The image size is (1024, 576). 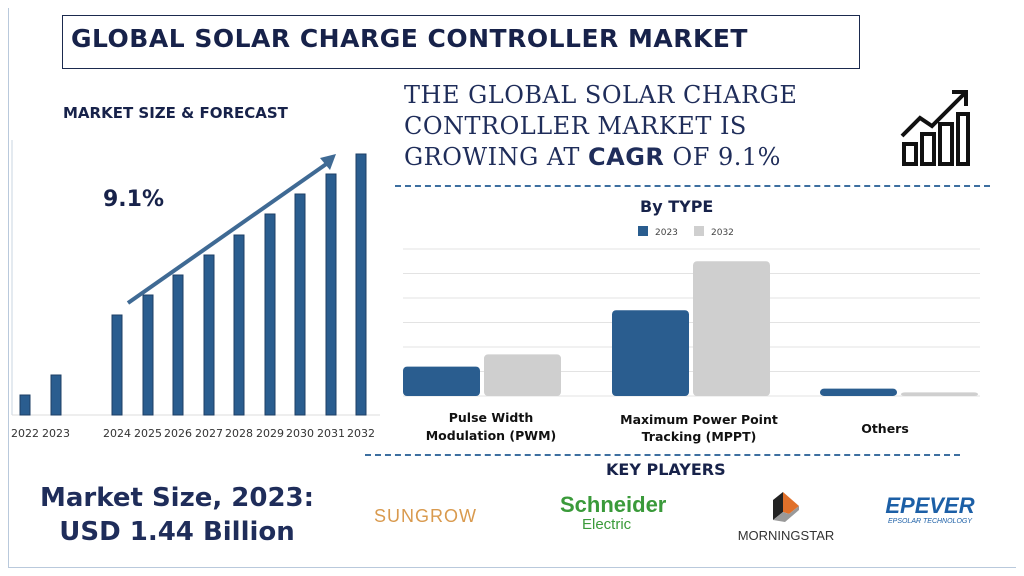 I want to click on x-tick-label: Pulse Width, so click(x=491, y=417).